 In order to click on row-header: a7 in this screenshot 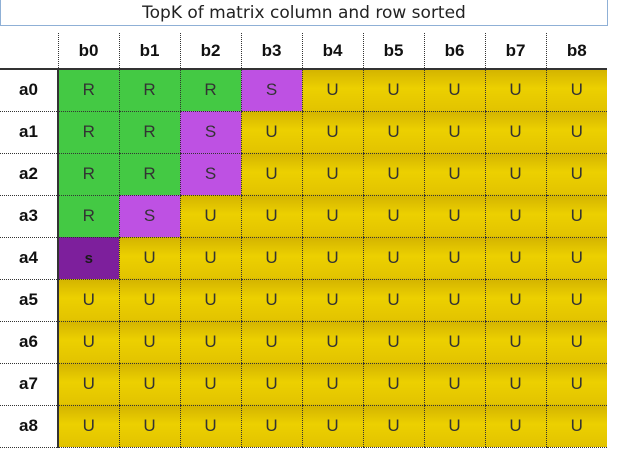, I will do `click(29, 384)`.